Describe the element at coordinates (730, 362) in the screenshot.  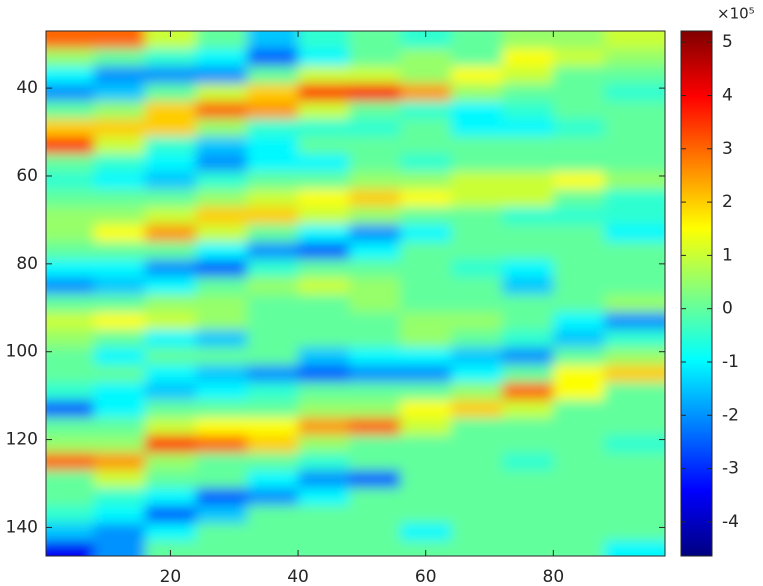
I see `colorbar-tick-label: -1` at that location.